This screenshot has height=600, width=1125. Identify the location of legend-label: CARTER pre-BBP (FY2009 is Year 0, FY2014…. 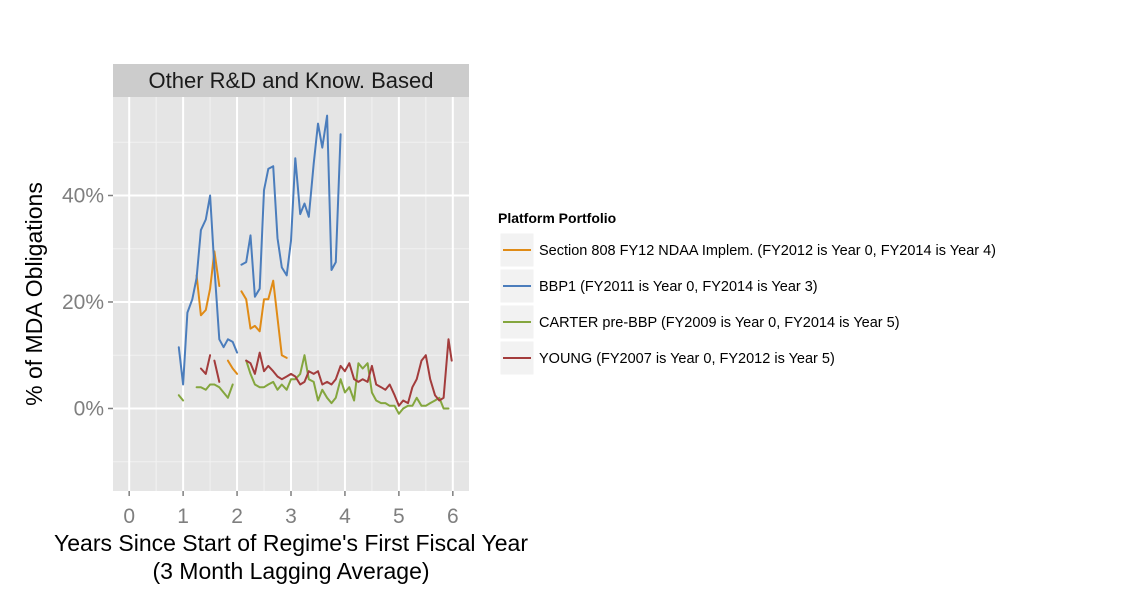
(719, 323).